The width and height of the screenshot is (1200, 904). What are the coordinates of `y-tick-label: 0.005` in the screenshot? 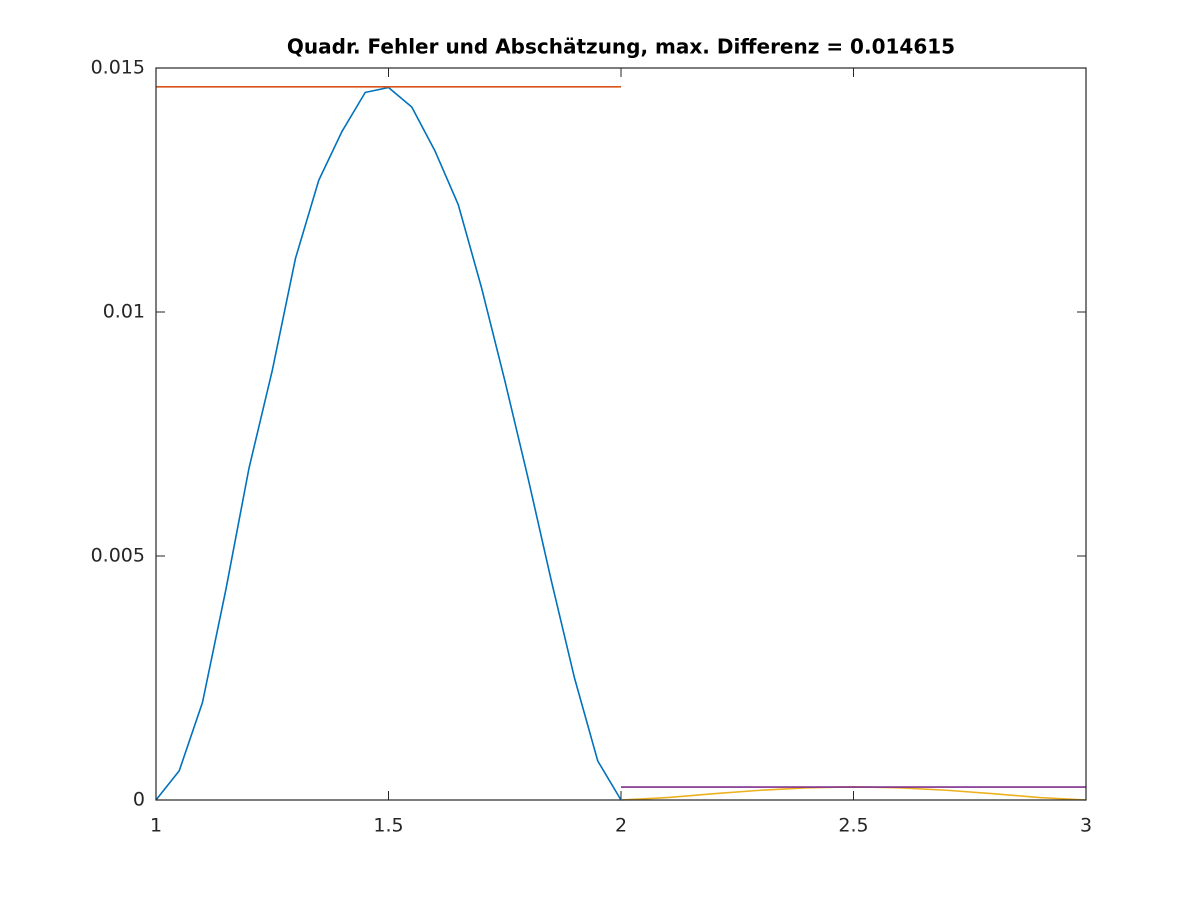 It's located at (118, 556).